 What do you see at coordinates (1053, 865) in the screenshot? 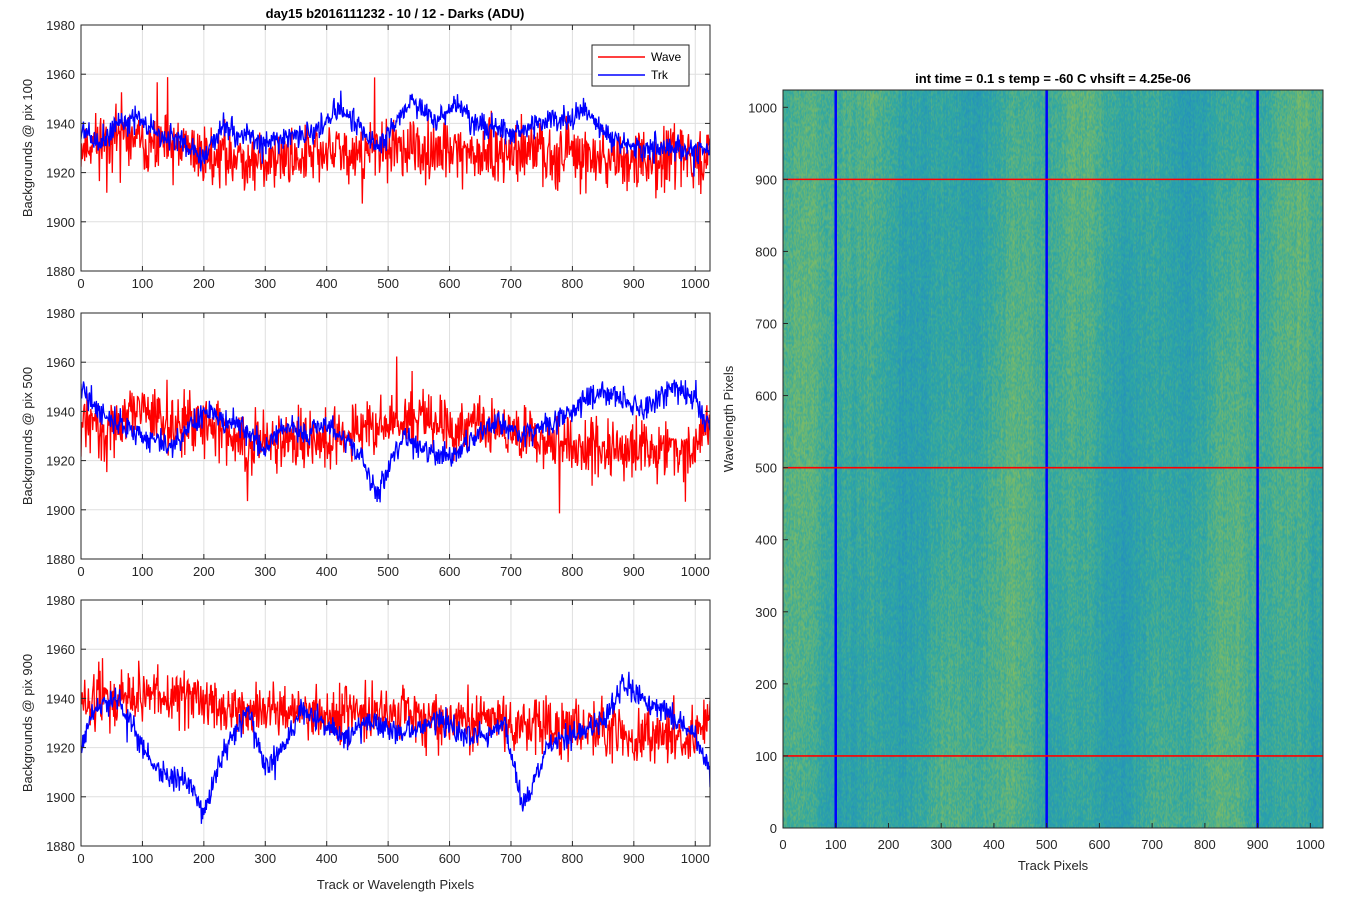
I see `x-axis-label: Track Pixels` at bounding box center [1053, 865].